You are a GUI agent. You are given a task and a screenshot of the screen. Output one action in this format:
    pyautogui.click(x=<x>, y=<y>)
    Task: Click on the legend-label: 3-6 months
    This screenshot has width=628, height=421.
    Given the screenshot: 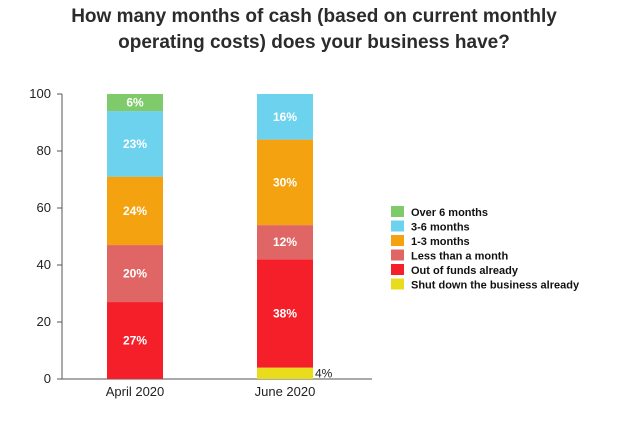 What is the action you would take?
    pyautogui.click(x=440, y=228)
    